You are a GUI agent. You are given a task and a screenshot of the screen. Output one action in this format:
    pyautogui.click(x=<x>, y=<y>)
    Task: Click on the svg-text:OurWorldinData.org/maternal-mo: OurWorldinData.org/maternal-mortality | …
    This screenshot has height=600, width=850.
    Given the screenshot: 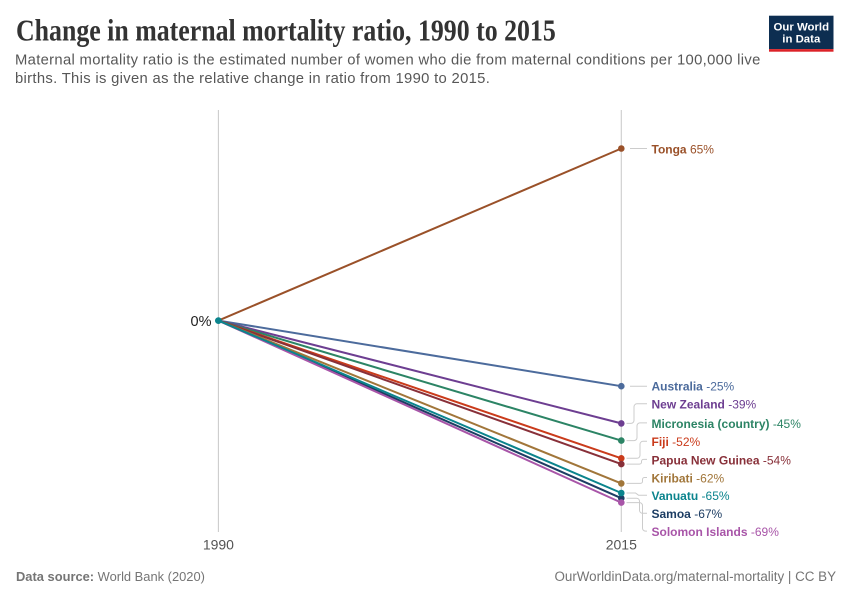 What is the action you would take?
    pyautogui.click(x=695, y=576)
    